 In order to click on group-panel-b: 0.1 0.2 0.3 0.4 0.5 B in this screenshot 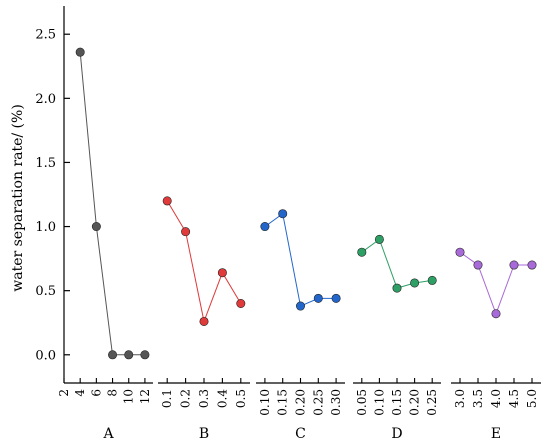, I will do `click(204, 319)`.